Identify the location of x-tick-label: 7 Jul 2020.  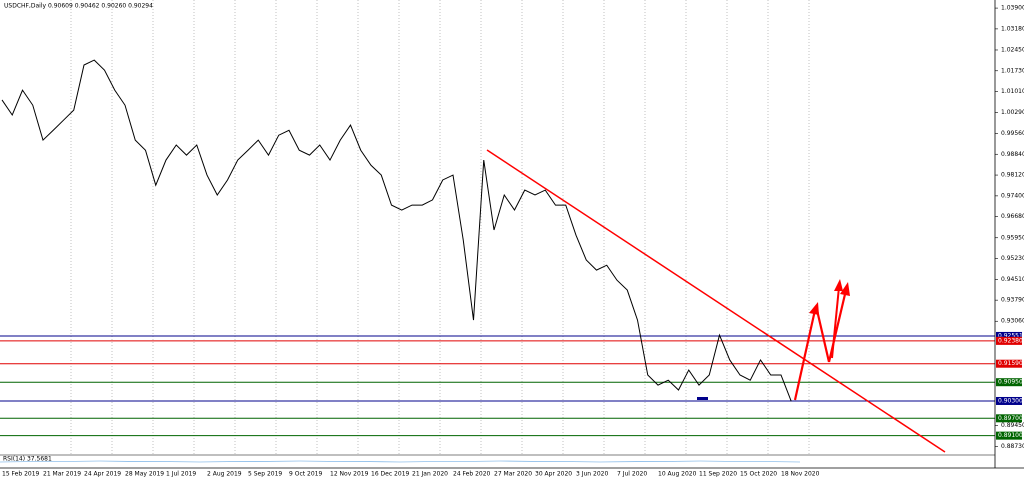
(632, 474).